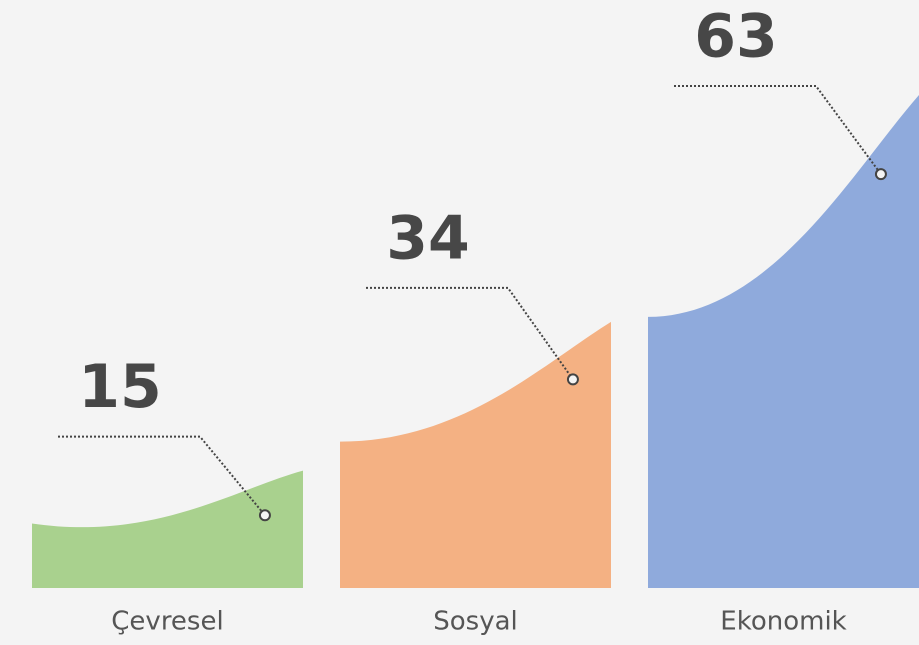 This screenshot has height=645, width=919. I want to click on category-label: Sosyal, so click(475, 622).